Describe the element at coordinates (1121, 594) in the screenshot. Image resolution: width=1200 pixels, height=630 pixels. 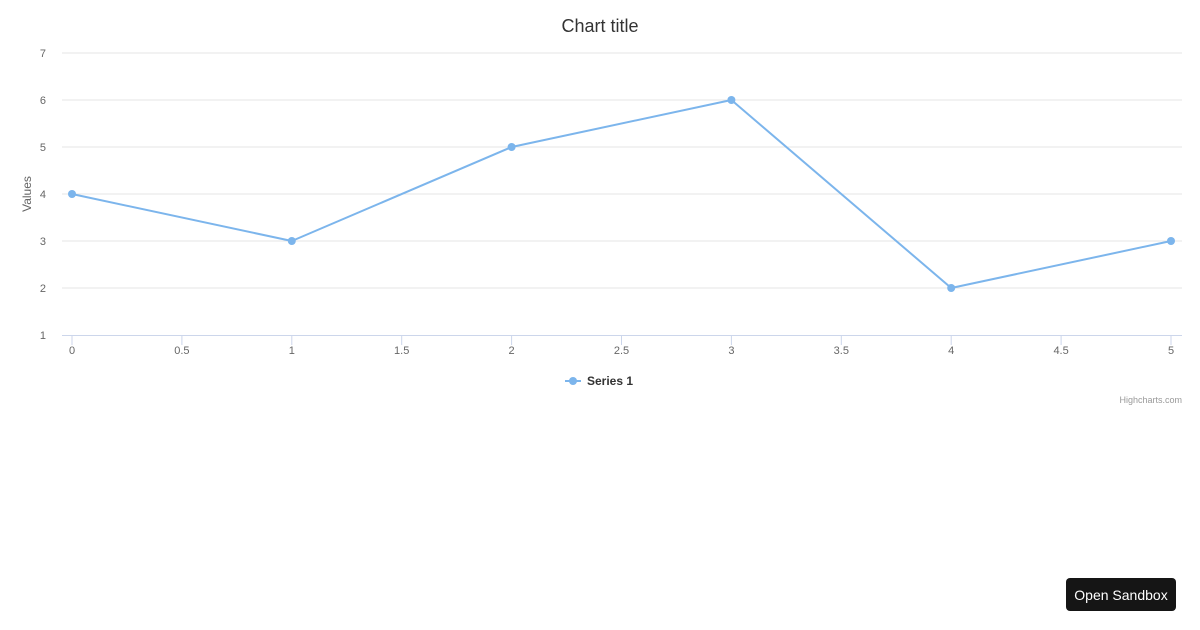
I see `open-sandbox-button: Open Sandbox` at that location.